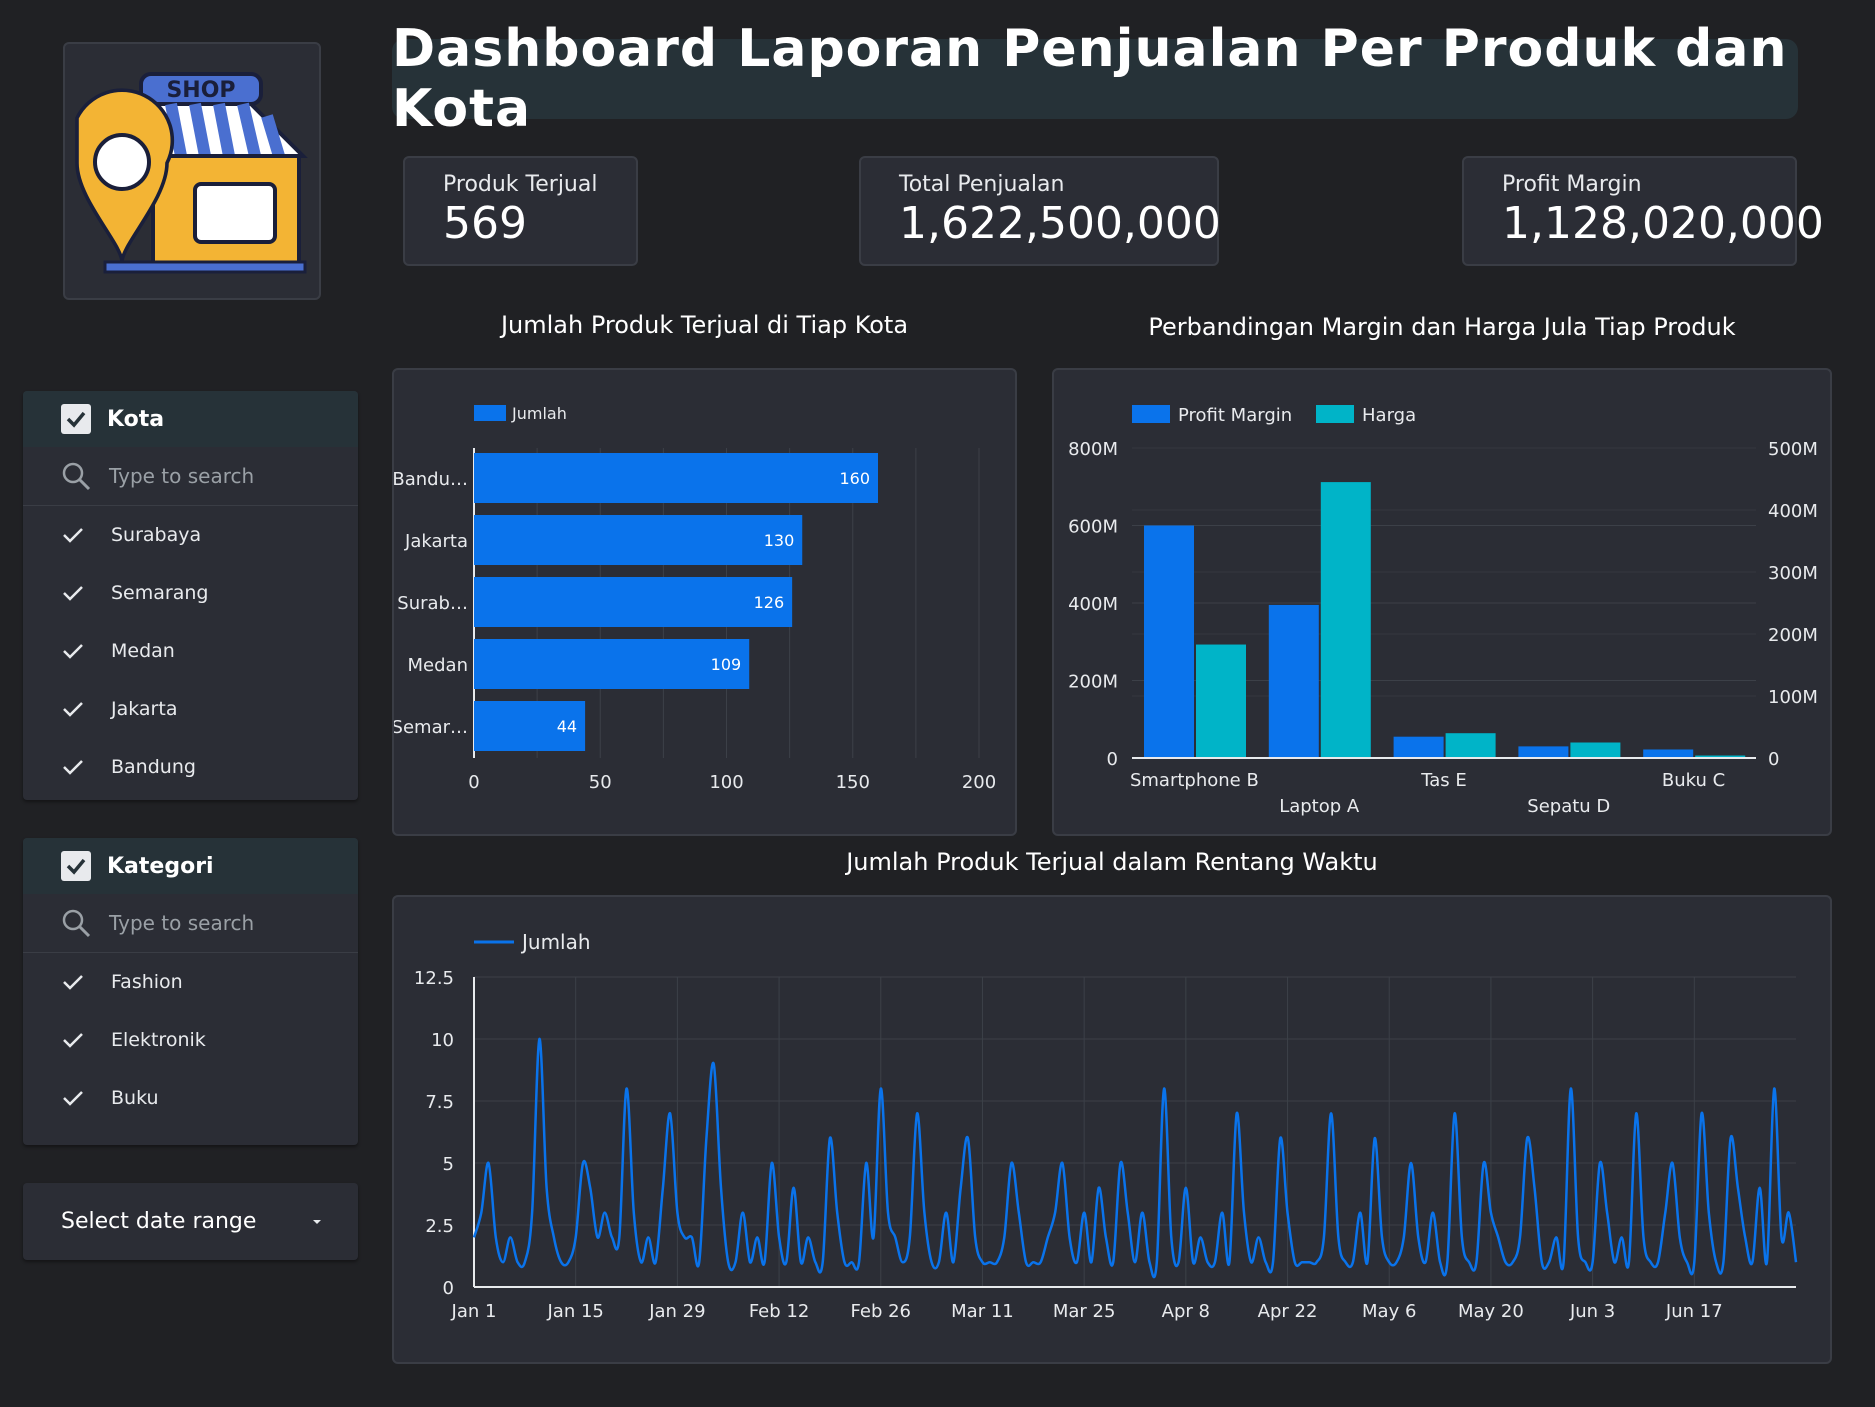  Describe the element at coordinates (1288, 1311) in the screenshot. I see `x-tick-label: Apr 22` at that location.